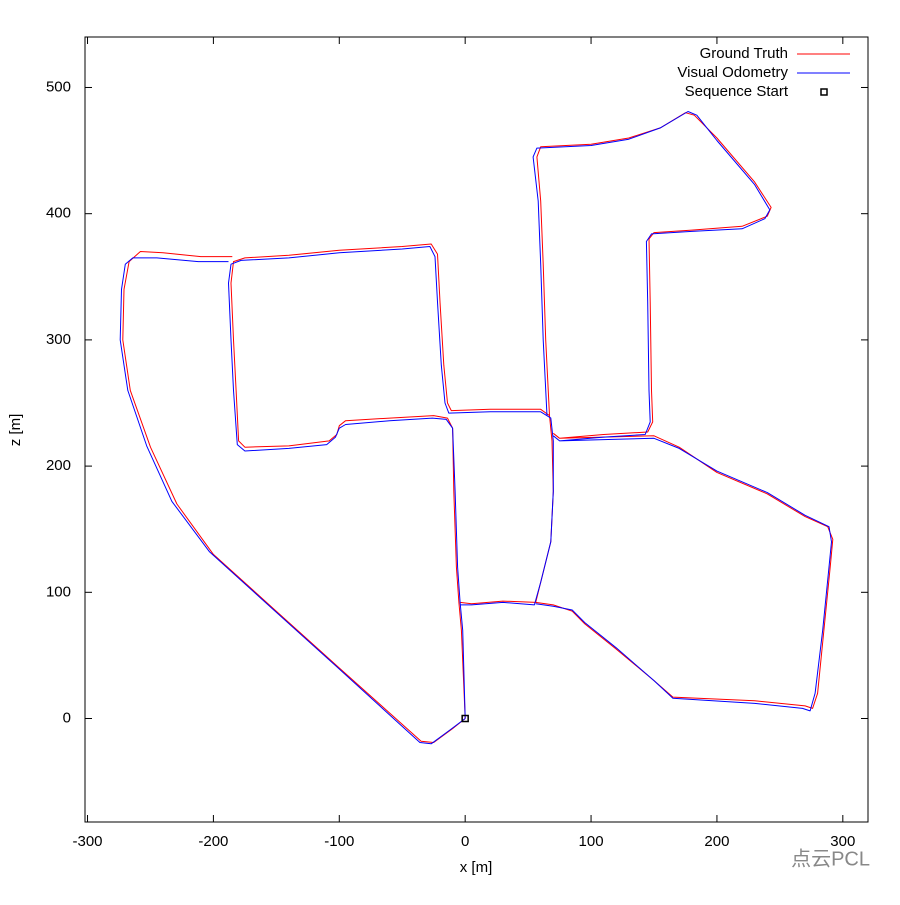 The height and width of the screenshot is (905, 900). Describe the element at coordinates (591, 841) in the screenshot. I see `x-tick-label: 100` at that location.